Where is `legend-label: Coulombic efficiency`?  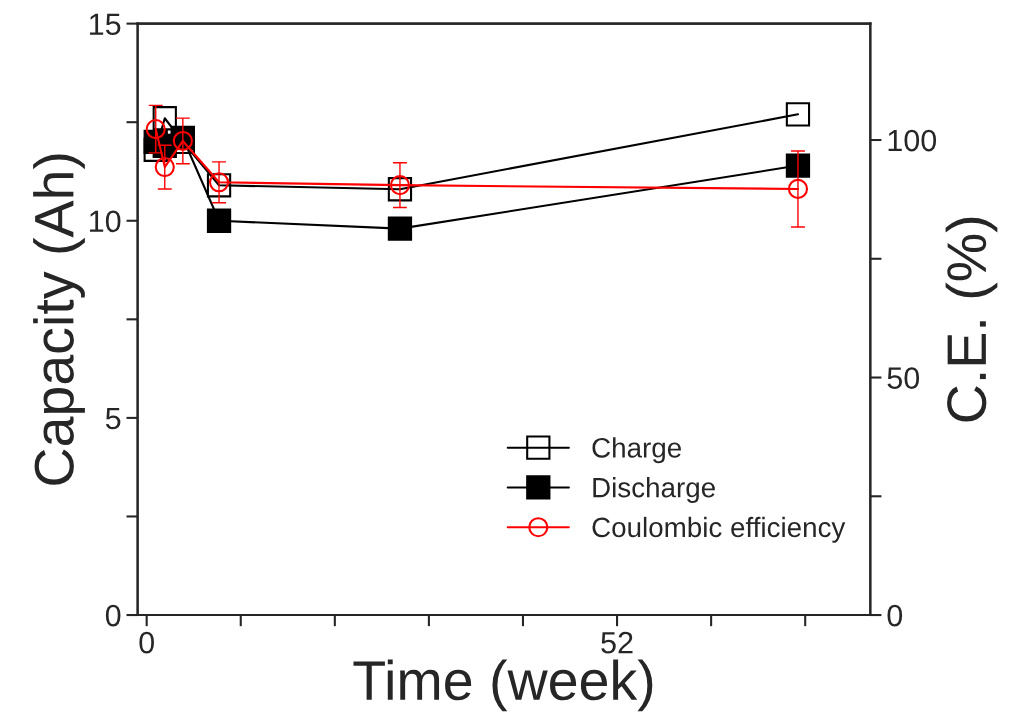 legend-label: Coulombic efficiency is located at coordinates (719, 529).